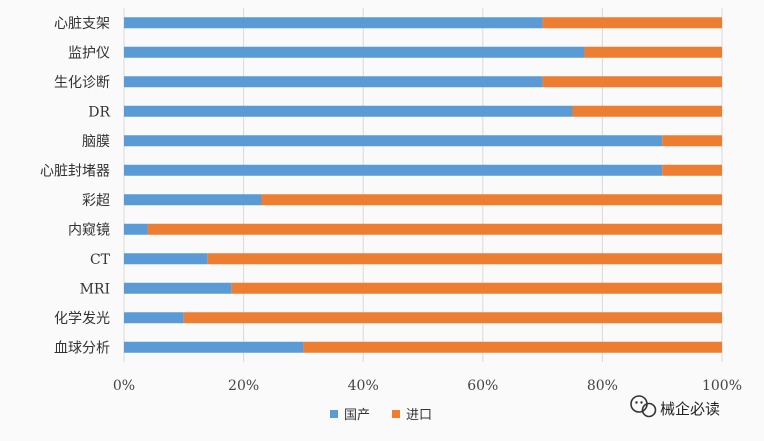 Image resolution: width=764 pixels, height=441 pixels. I want to click on legend-label: 国产, so click(357, 415).